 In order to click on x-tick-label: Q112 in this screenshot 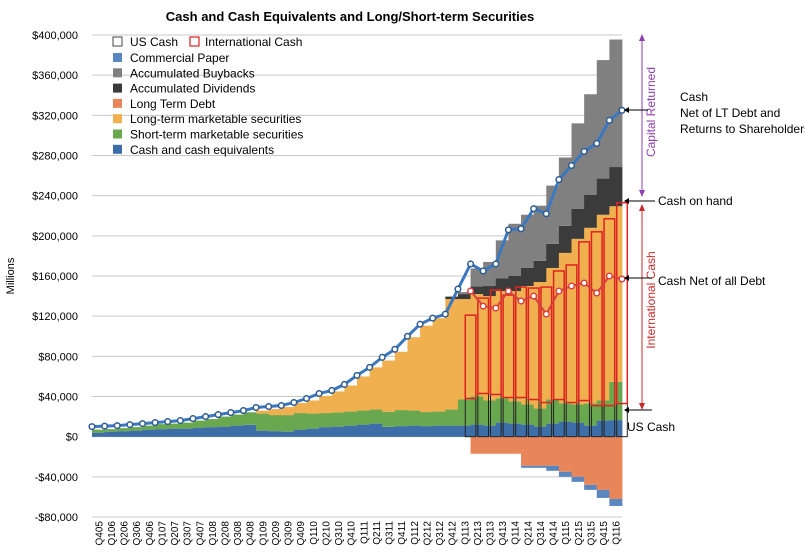, I will do `click(415, 533)`.